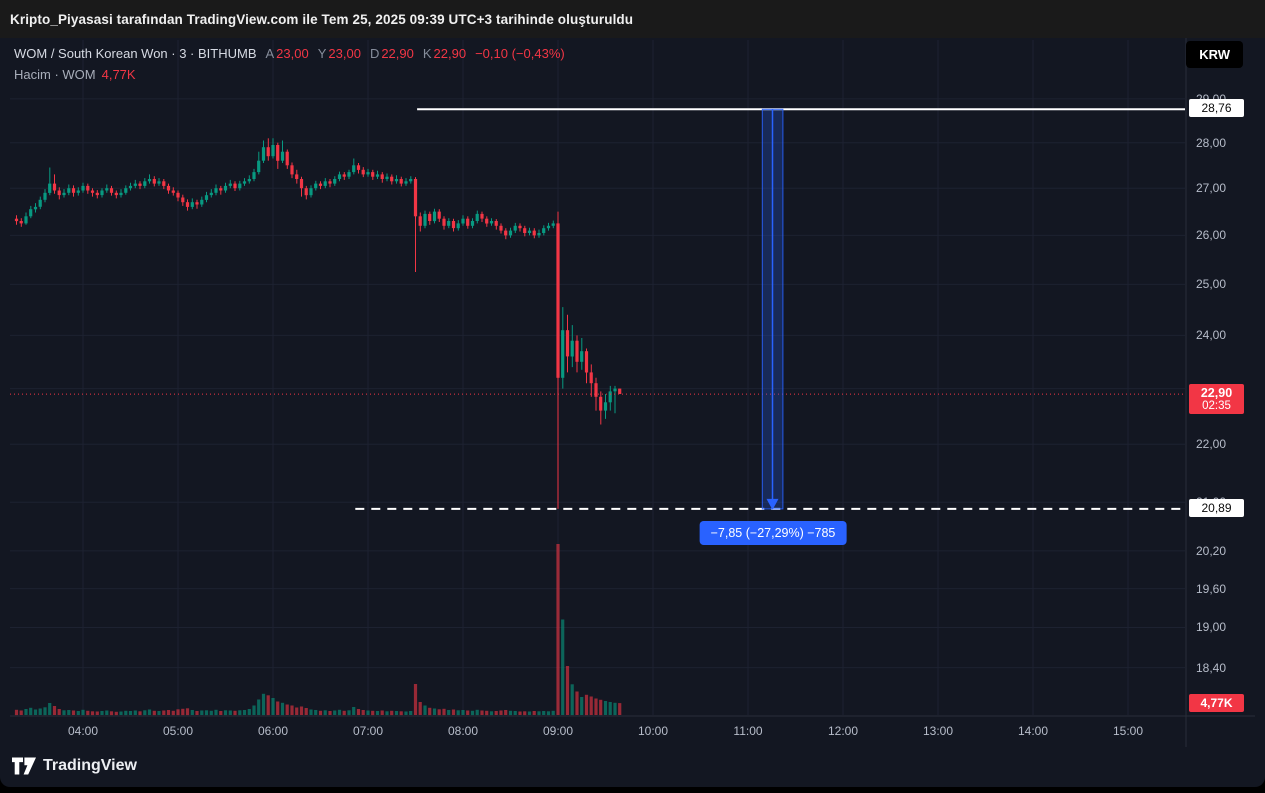 This screenshot has width=1265, height=793. Describe the element at coordinates (1216, 406) in the screenshot. I see `bar-close-countdown: 02:35` at that location.